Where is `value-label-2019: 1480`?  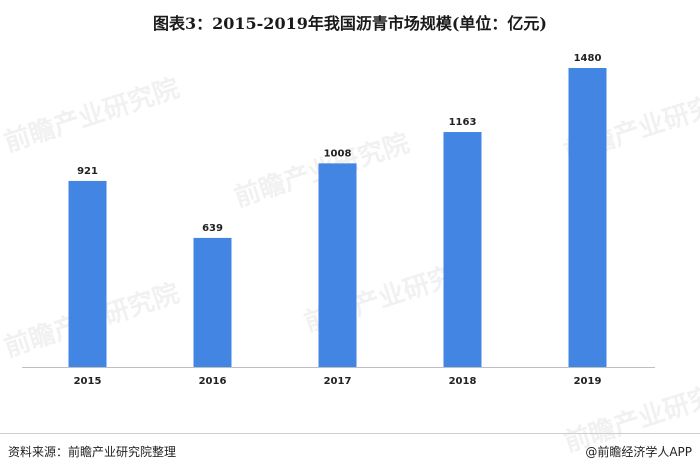
value-label-2019: 1480 is located at coordinates (588, 58).